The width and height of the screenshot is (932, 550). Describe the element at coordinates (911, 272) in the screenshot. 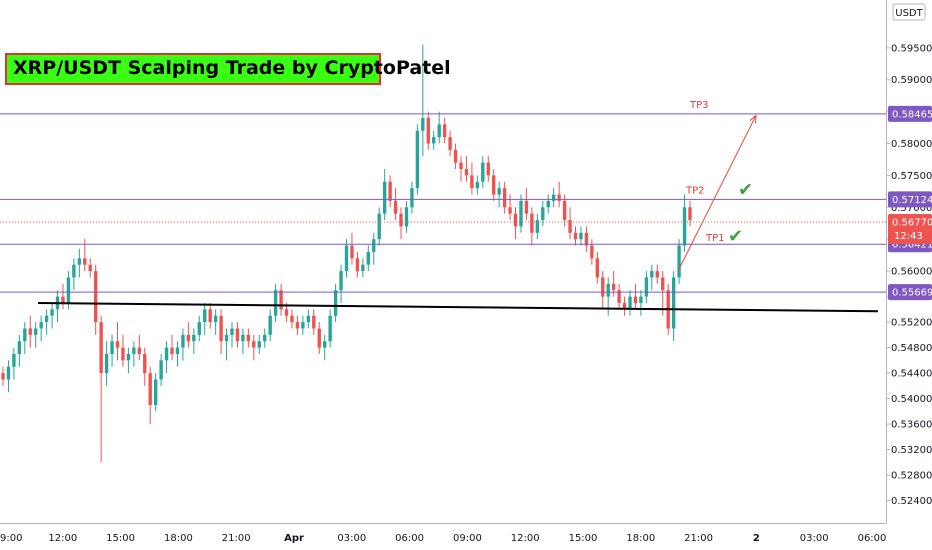

I see `price-tick-label: 0.56000` at that location.